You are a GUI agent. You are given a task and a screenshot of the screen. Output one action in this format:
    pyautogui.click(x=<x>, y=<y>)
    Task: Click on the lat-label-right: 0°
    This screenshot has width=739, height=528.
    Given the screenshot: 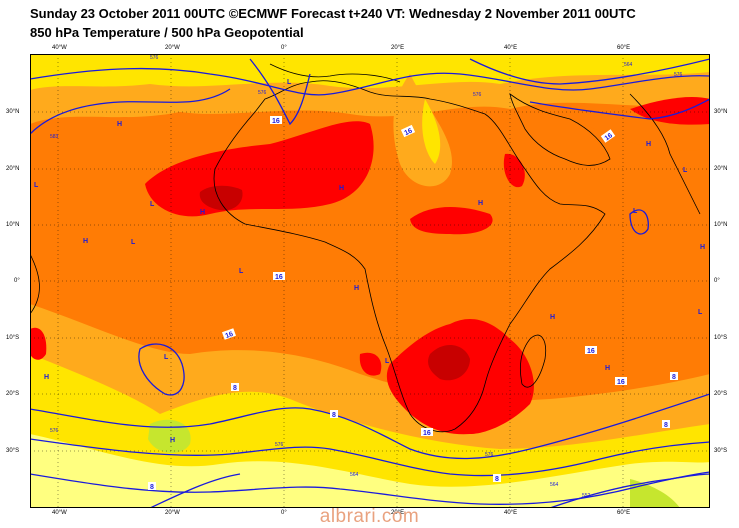 What is the action you would take?
    pyautogui.click(x=717, y=281)
    